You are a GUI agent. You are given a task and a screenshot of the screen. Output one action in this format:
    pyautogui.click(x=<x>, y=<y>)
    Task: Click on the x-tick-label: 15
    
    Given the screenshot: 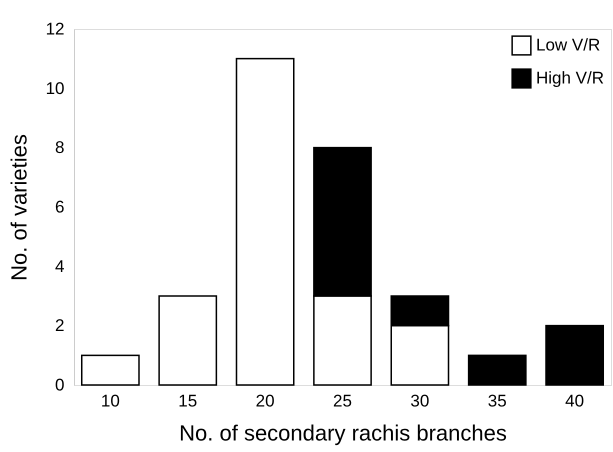 What is the action you would take?
    pyautogui.click(x=188, y=401)
    